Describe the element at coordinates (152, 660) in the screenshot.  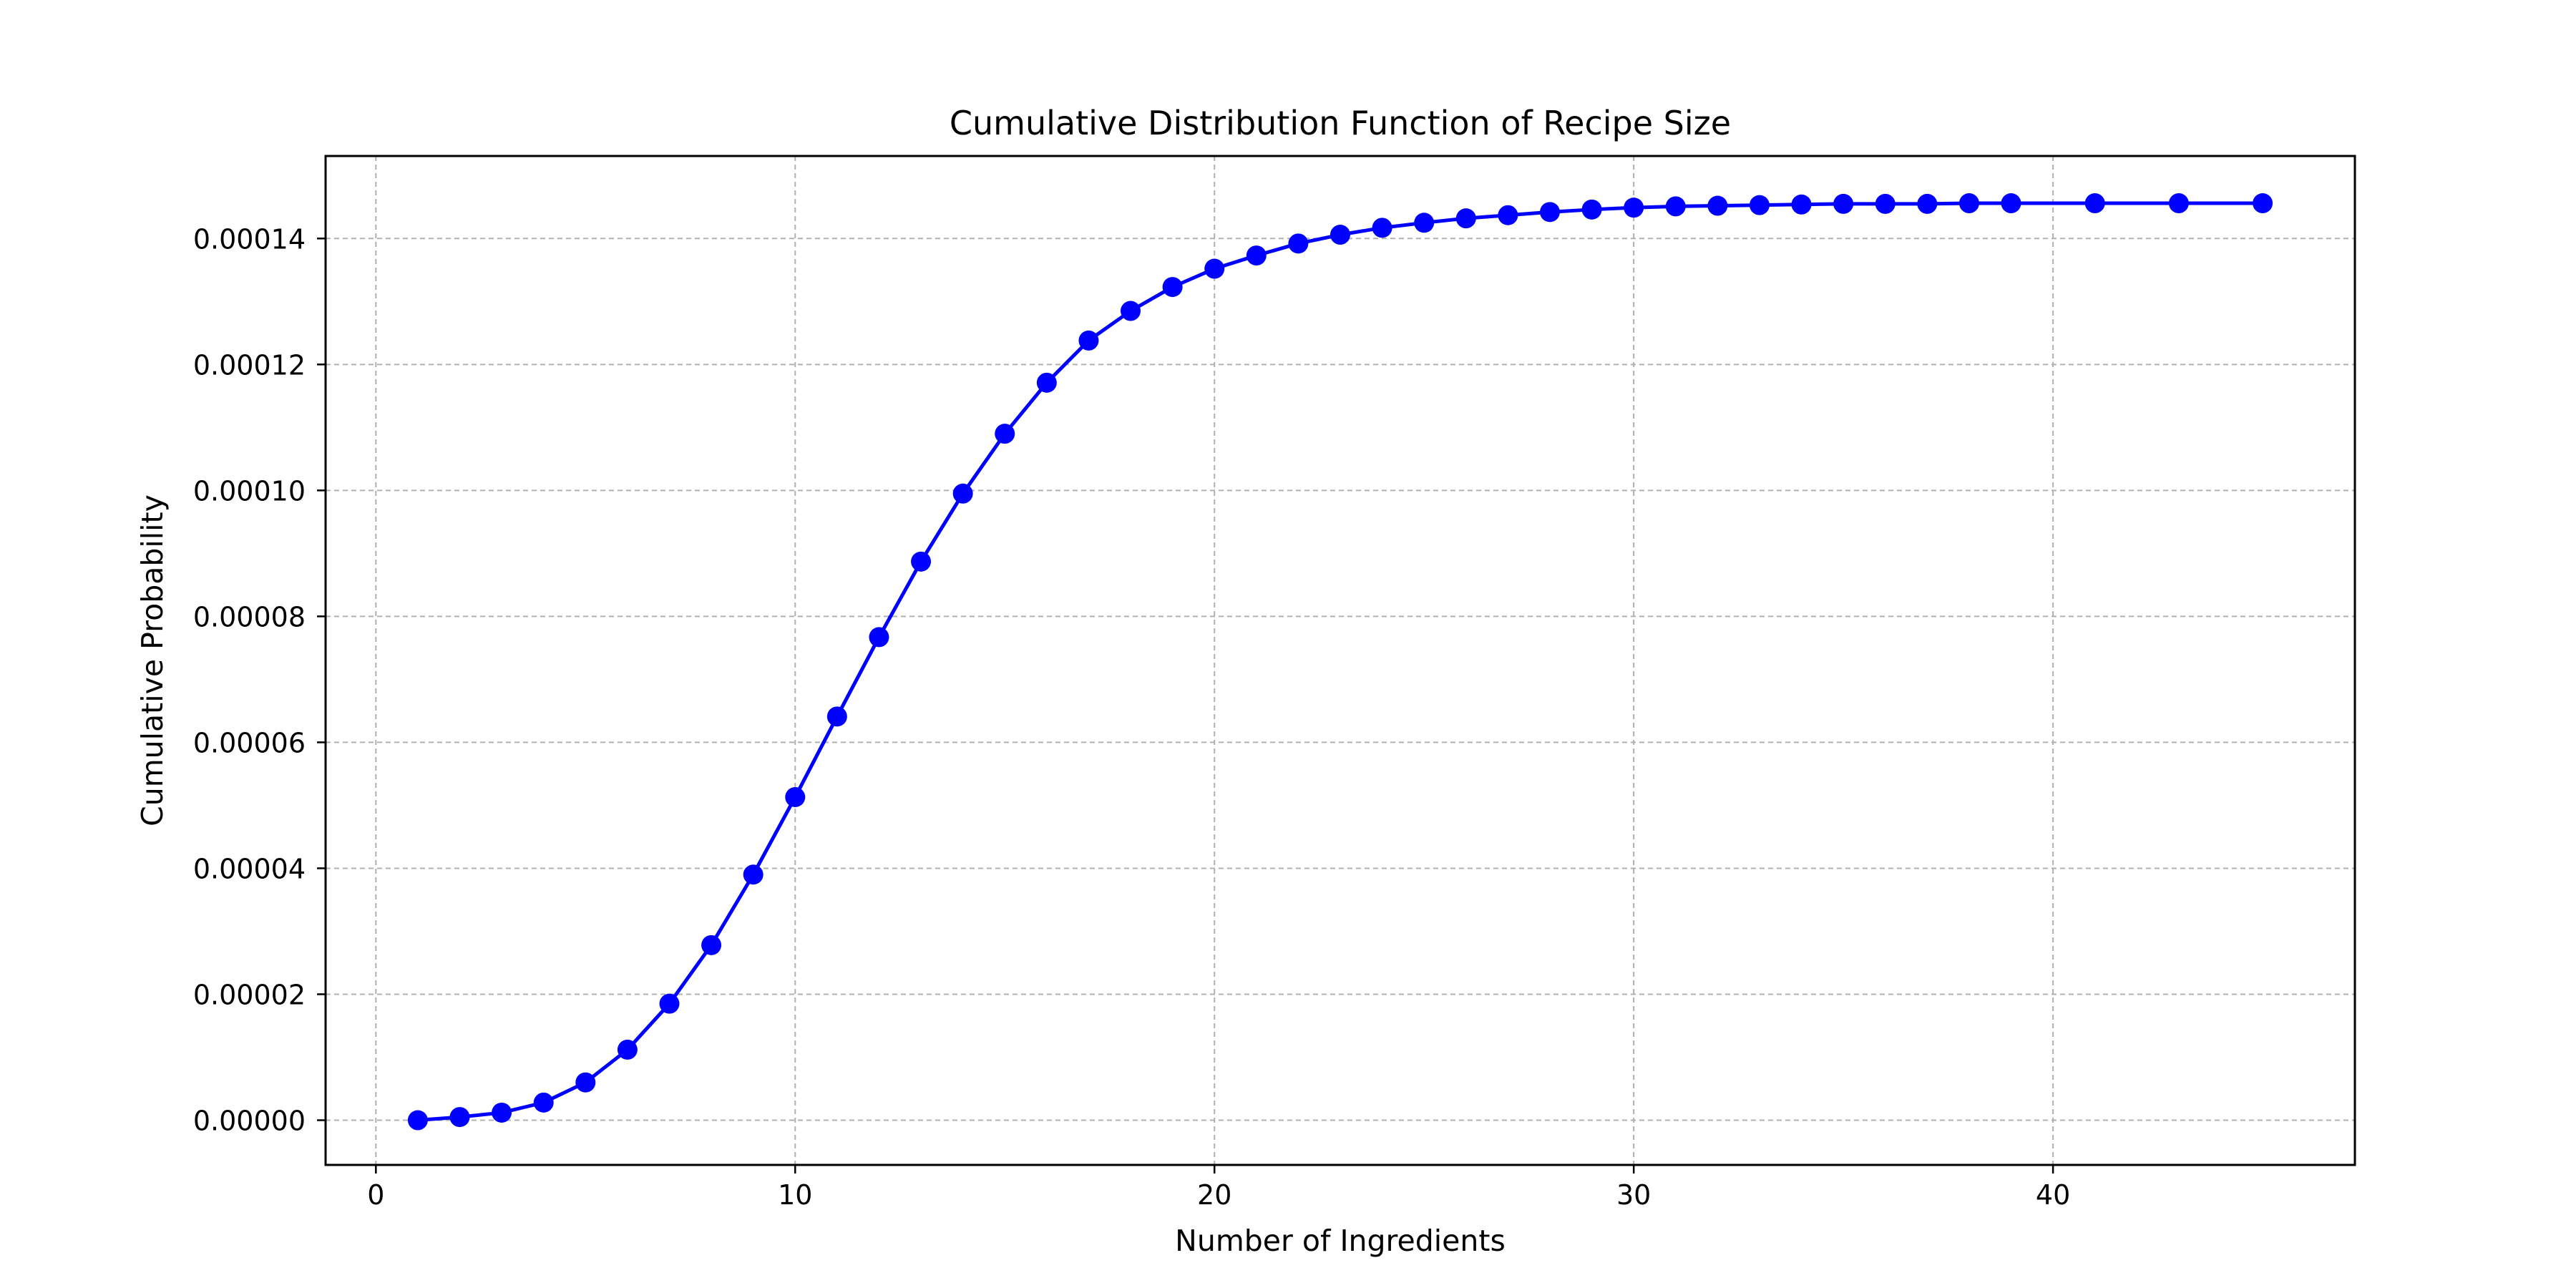
I see `y-axis-label: Cumulative Probability` at that location.